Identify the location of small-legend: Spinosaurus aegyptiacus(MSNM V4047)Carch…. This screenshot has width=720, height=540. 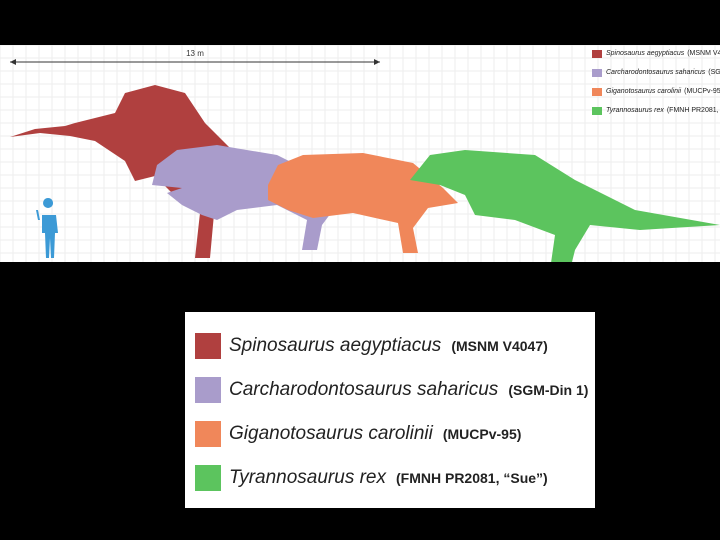
(656, 82).